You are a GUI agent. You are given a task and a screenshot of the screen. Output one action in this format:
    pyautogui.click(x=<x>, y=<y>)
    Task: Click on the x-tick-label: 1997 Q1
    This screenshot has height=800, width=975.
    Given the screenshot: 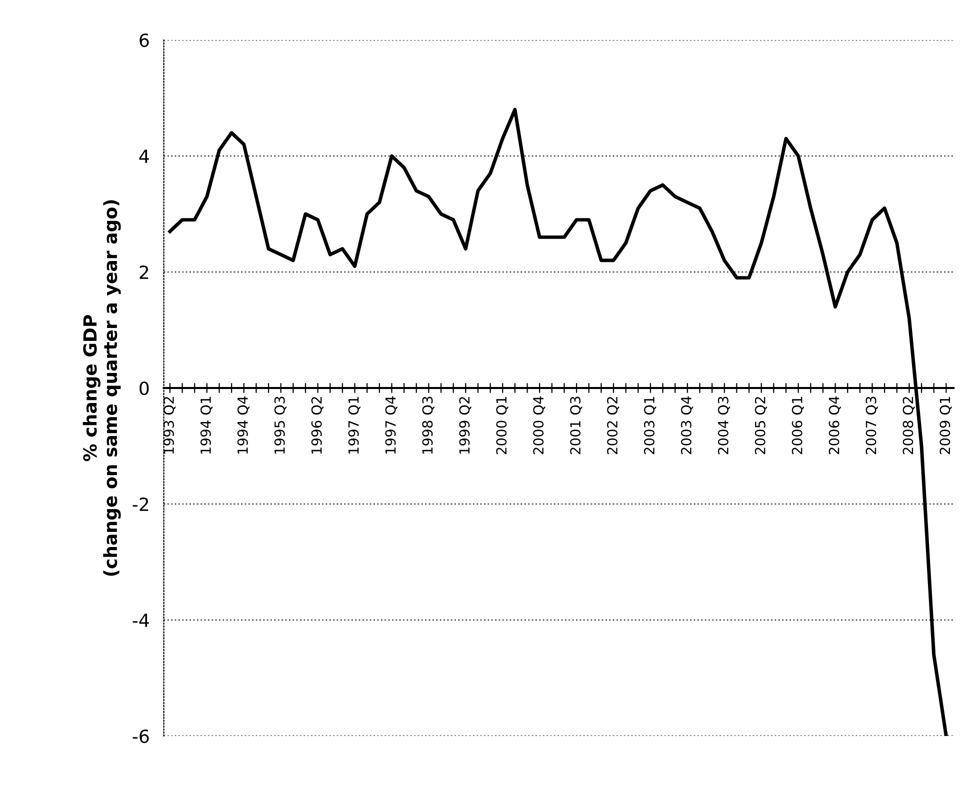 What is the action you would take?
    pyautogui.click(x=354, y=425)
    